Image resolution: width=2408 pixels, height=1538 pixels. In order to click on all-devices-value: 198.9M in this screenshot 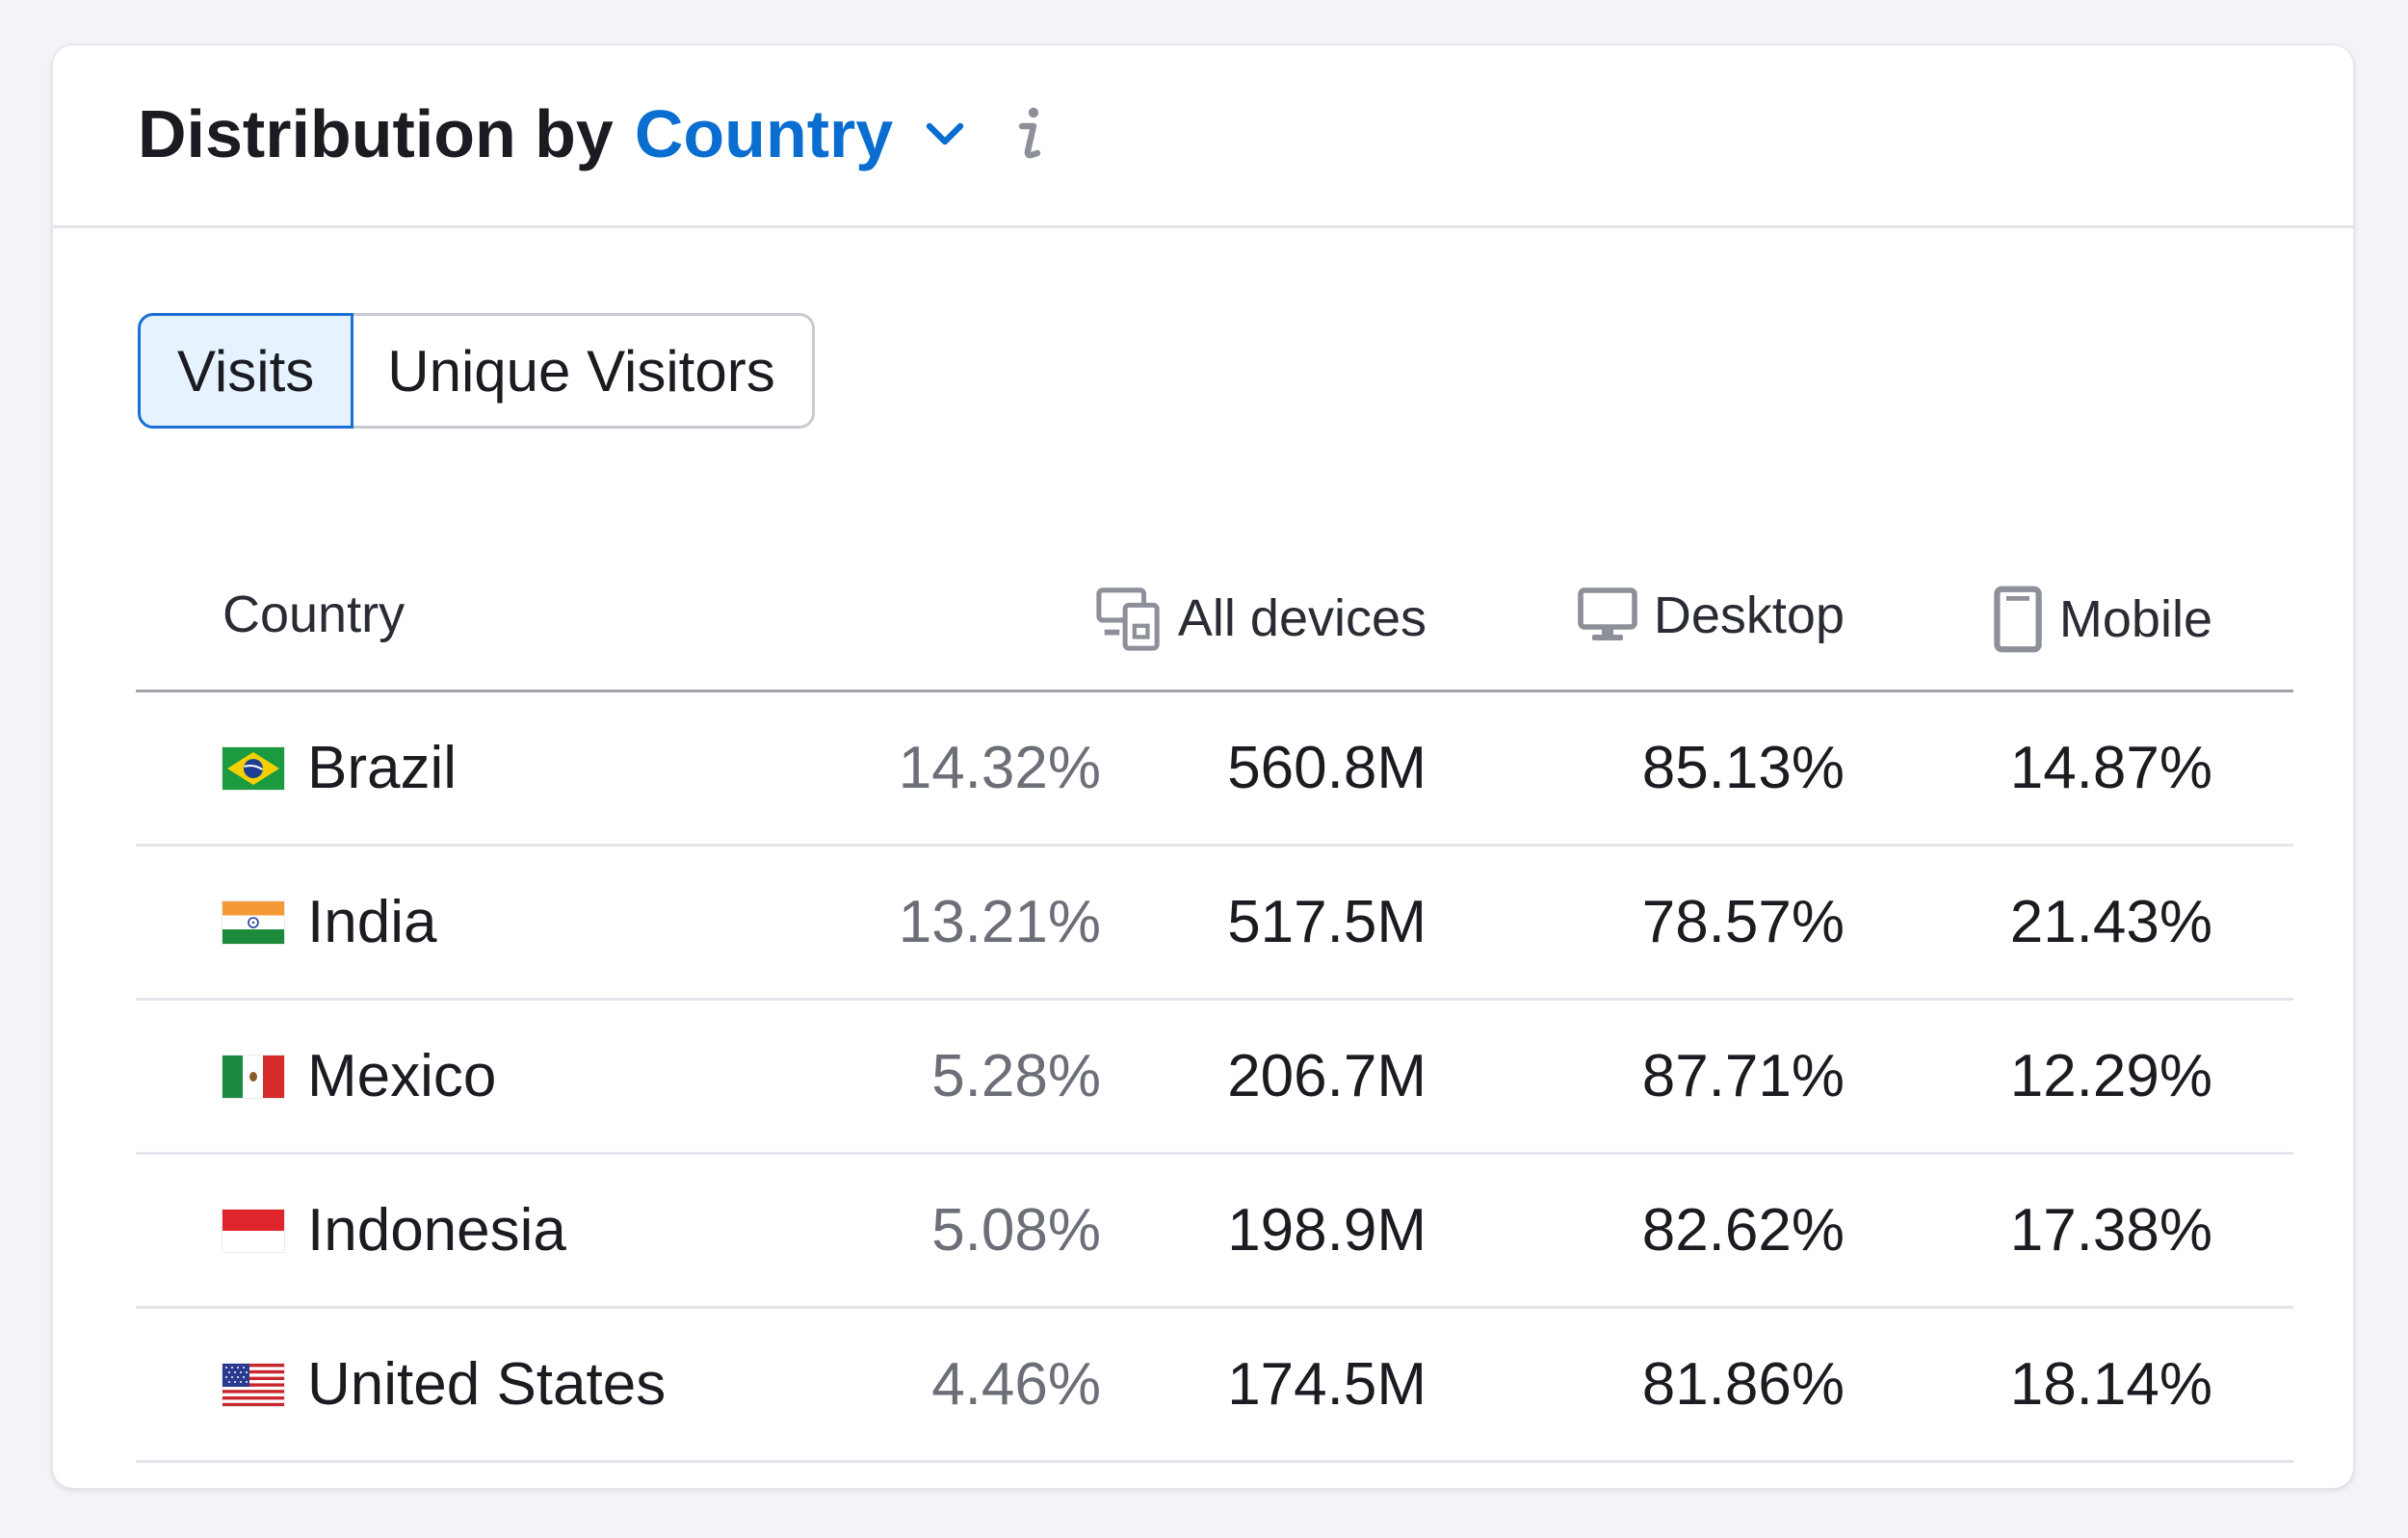, I will do `click(1326, 1230)`.